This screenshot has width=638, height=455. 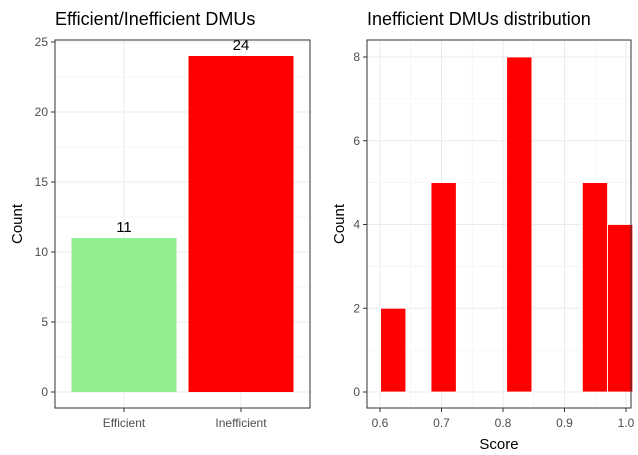 I want to click on data-label-efficient: 11, so click(x=124, y=227).